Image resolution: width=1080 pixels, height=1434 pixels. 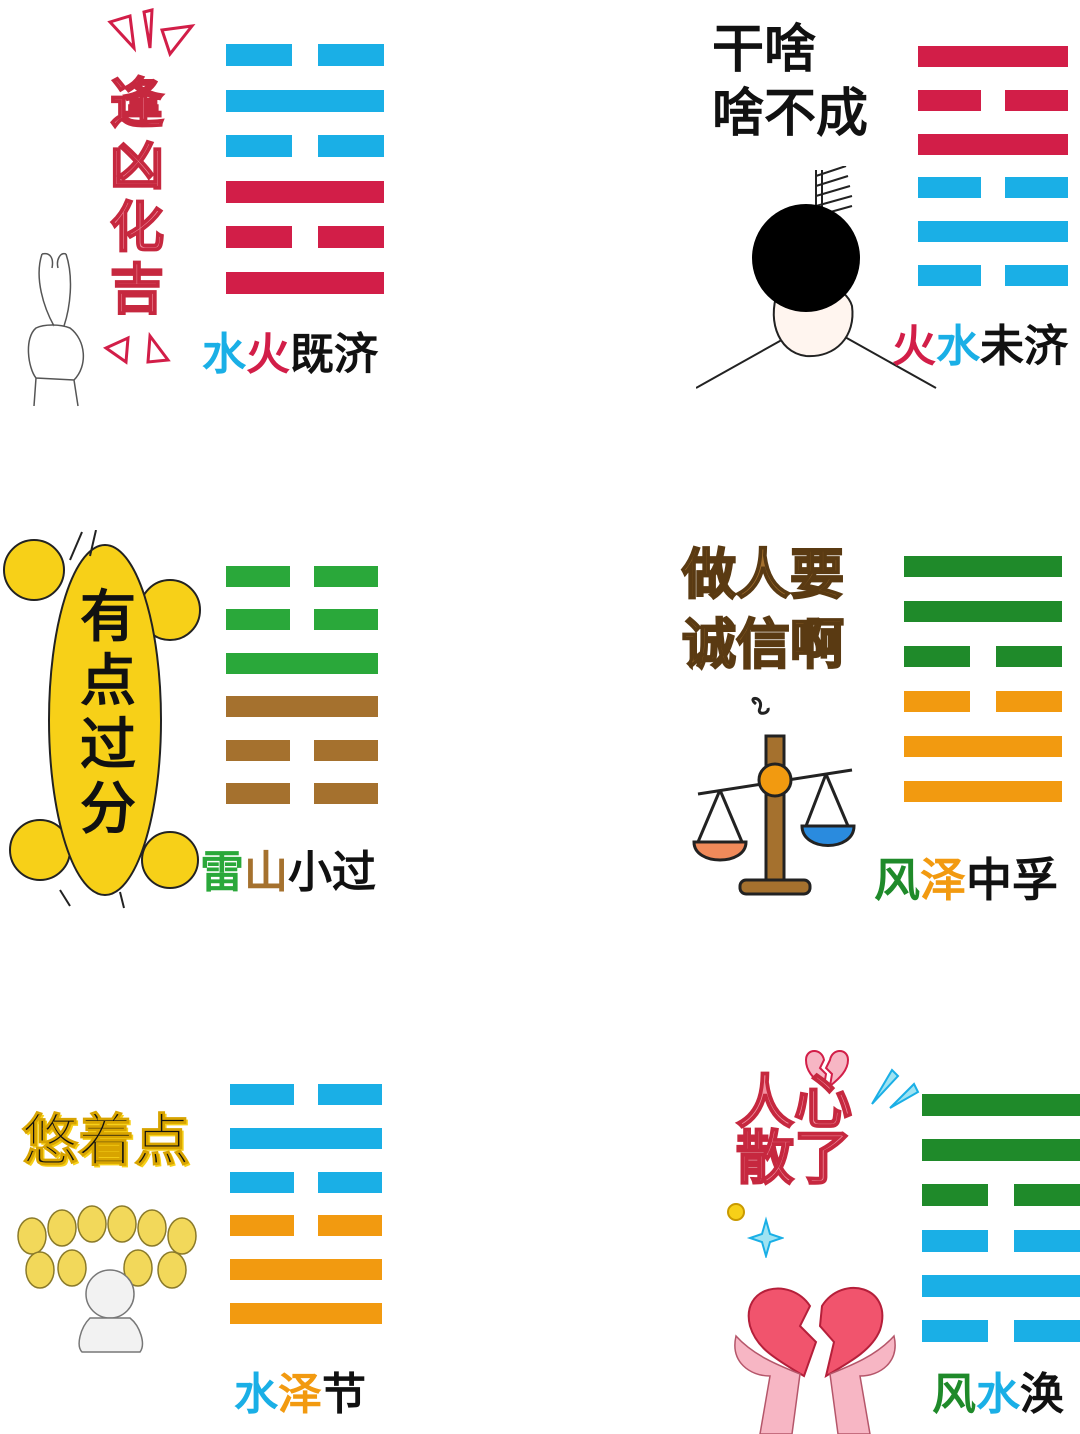 I want to click on hexagram-name-char: 既, so click(x=312, y=354).